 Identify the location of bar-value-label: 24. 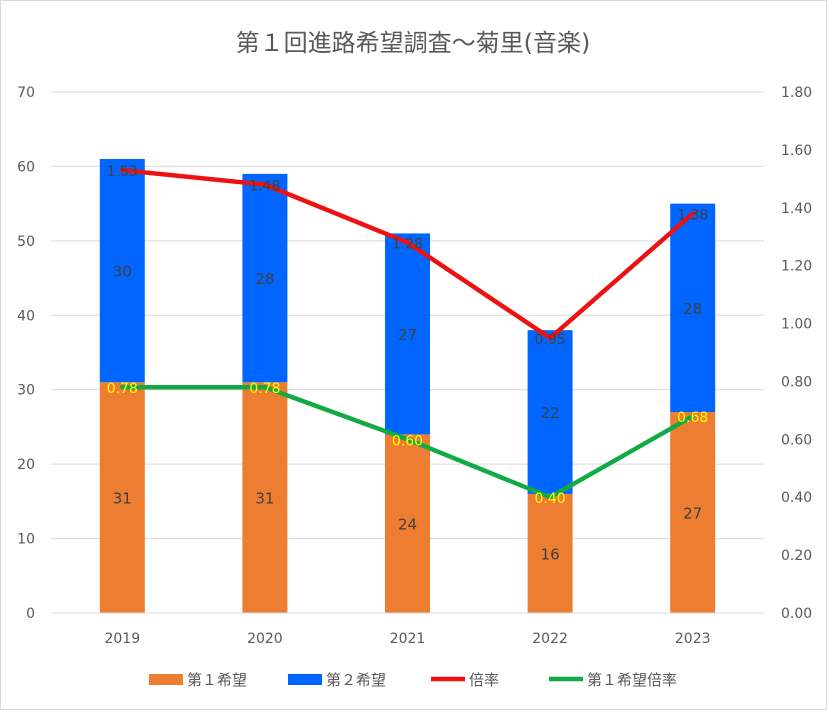
(407, 525).